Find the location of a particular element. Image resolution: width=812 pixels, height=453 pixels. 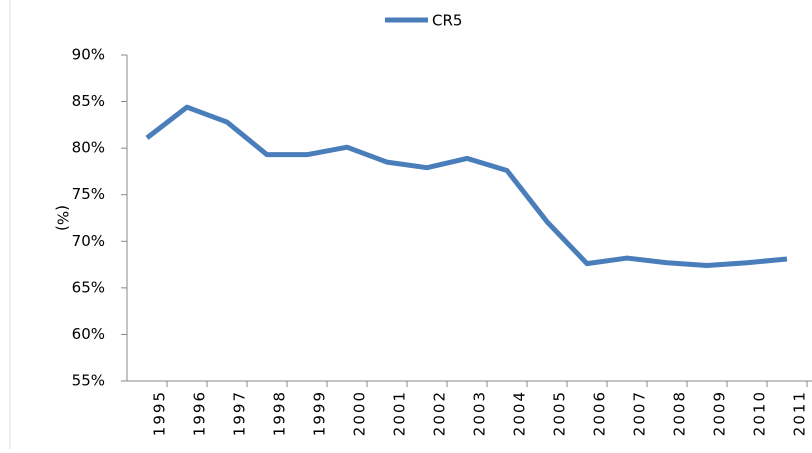

x-tick-label: 1999 is located at coordinates (320, 413).